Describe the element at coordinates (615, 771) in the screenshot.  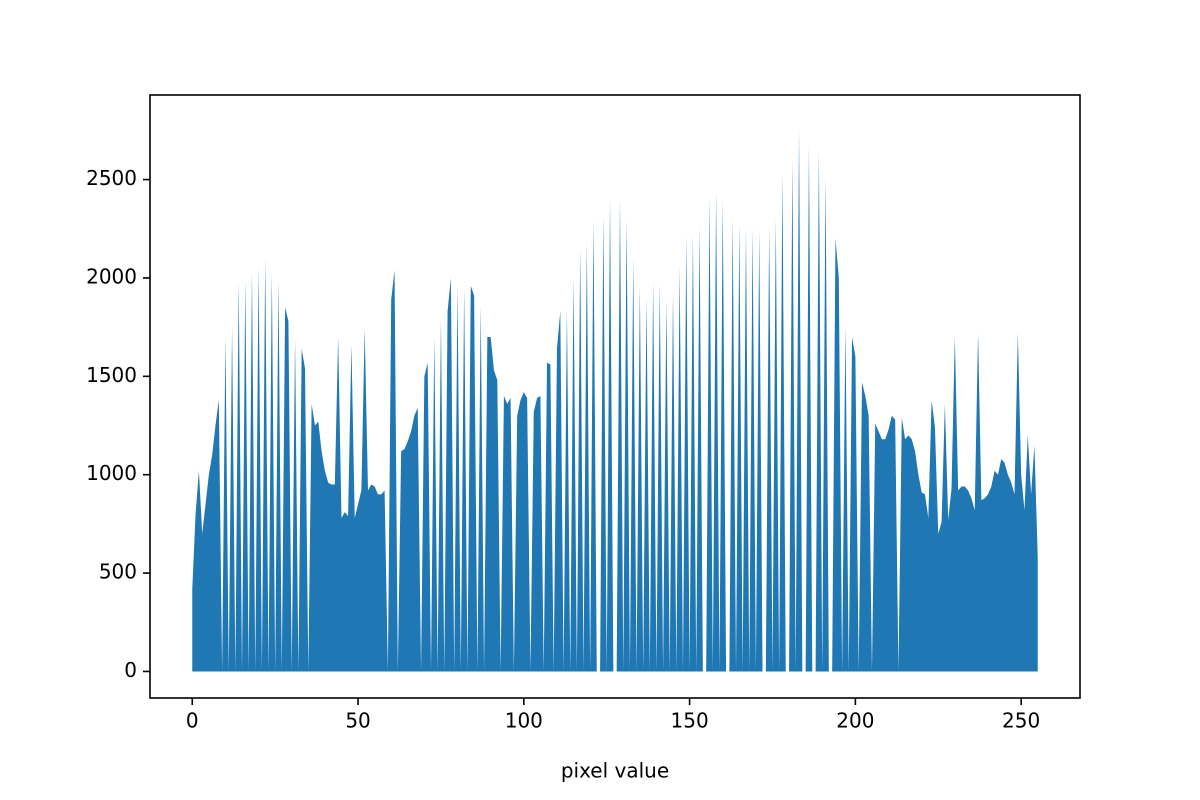
I see `x-axis-label: pixel value` at that location.